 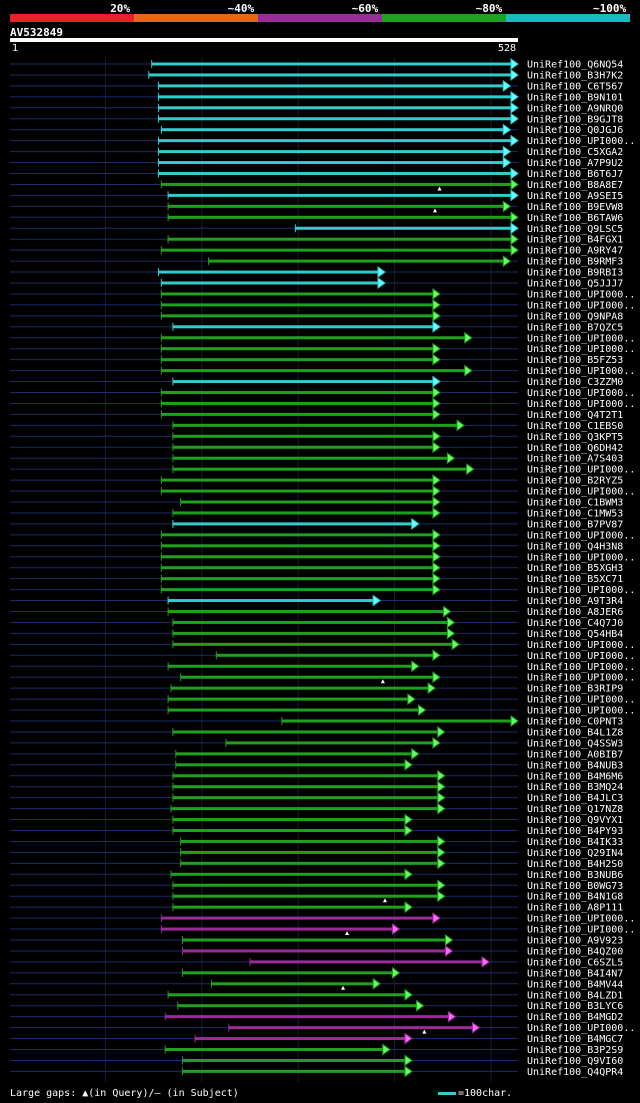 I want to click on hit-label: UniRef100_Q9LSC5, so click(x=575, y=229).